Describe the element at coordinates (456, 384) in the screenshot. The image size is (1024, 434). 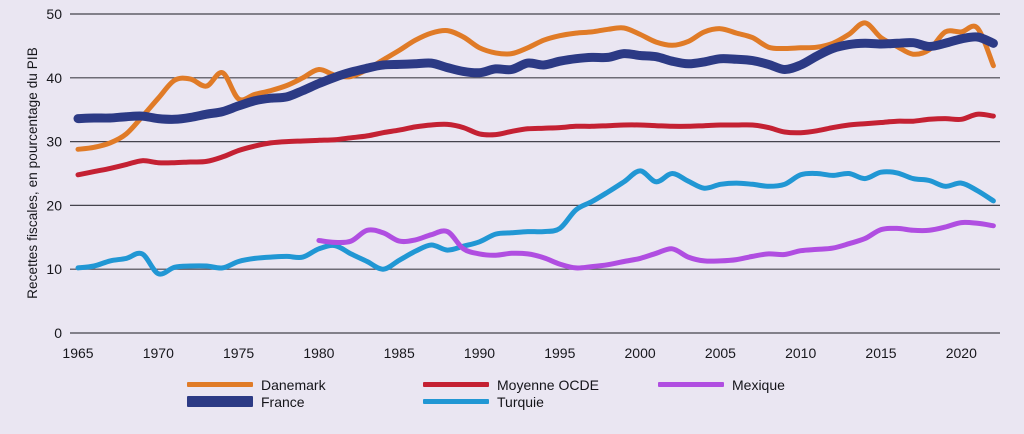
I see `legend-swatch-moyenne-ocde` at that location.